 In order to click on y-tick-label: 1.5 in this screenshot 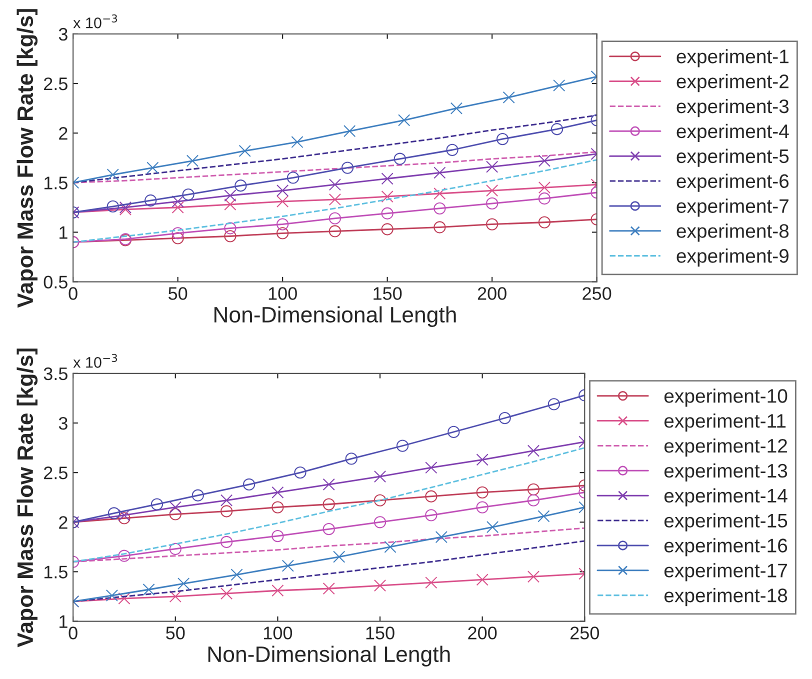, I will do `click(56, 572)`.